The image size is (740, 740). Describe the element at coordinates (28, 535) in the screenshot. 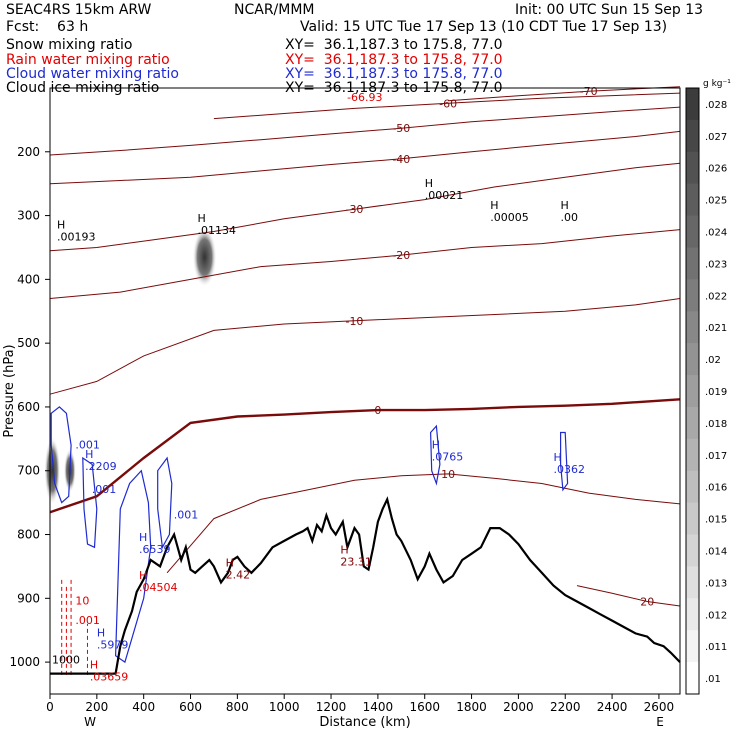

I see `y-tick-label: 800` at that location.